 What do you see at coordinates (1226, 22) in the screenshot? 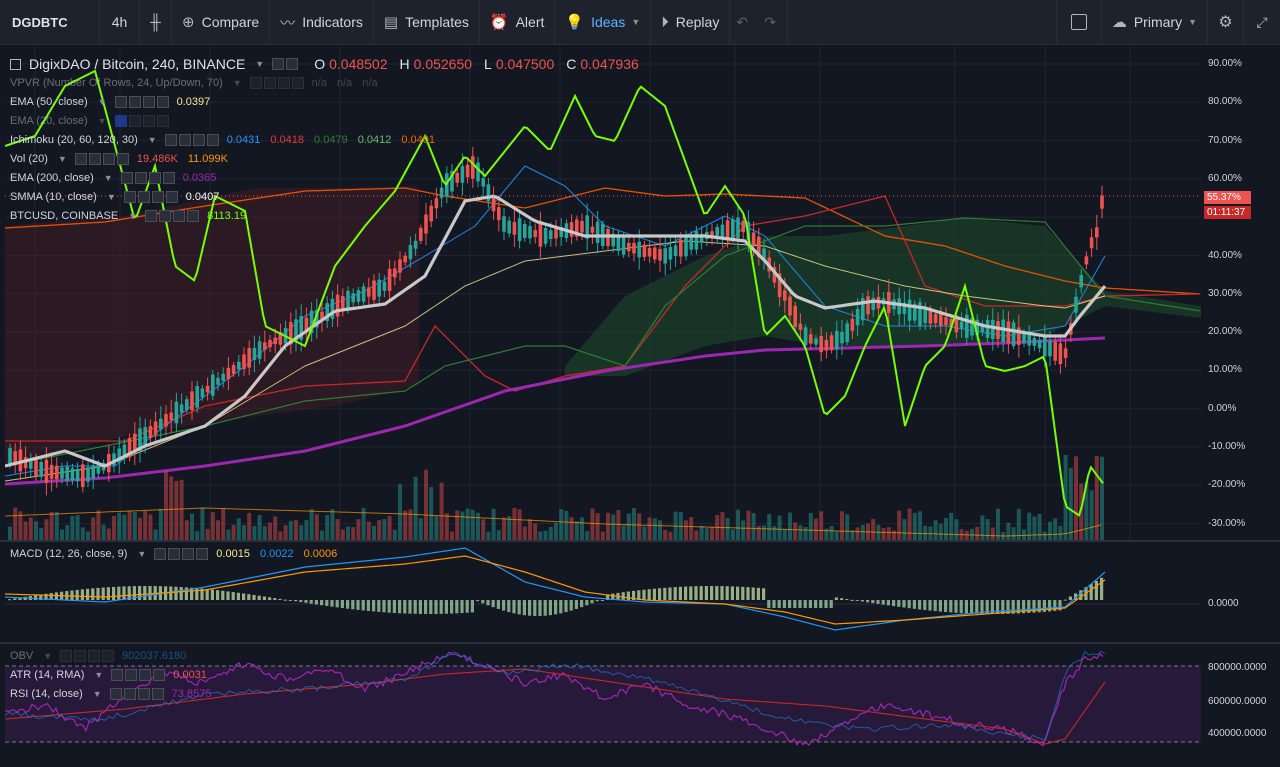
I see `settings-button: ⚙` at bounding box center [1226, 22].